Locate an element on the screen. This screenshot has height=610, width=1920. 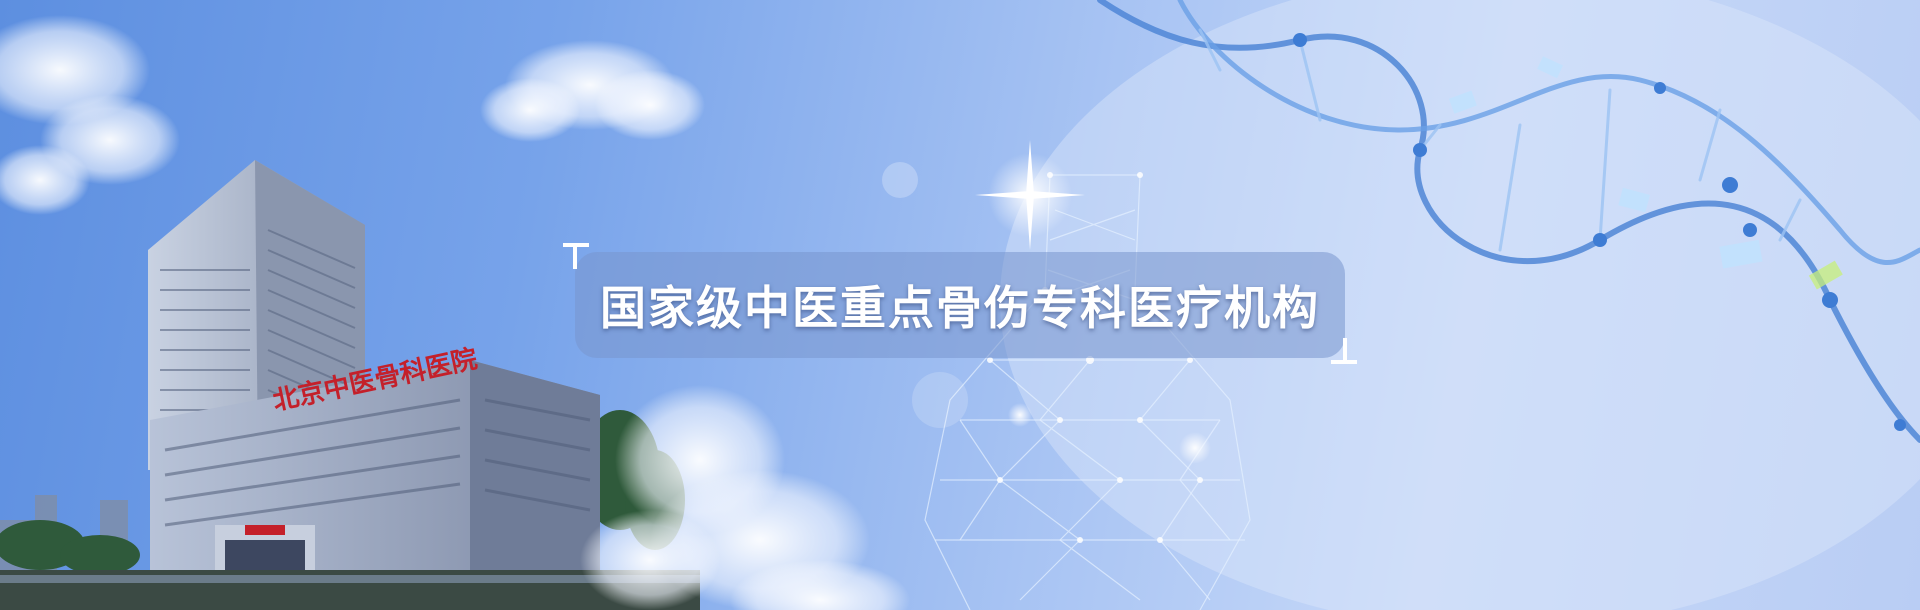
headline: 国家级中医重点骨伤专科医疗机构 is located at coordinates (960, 308).